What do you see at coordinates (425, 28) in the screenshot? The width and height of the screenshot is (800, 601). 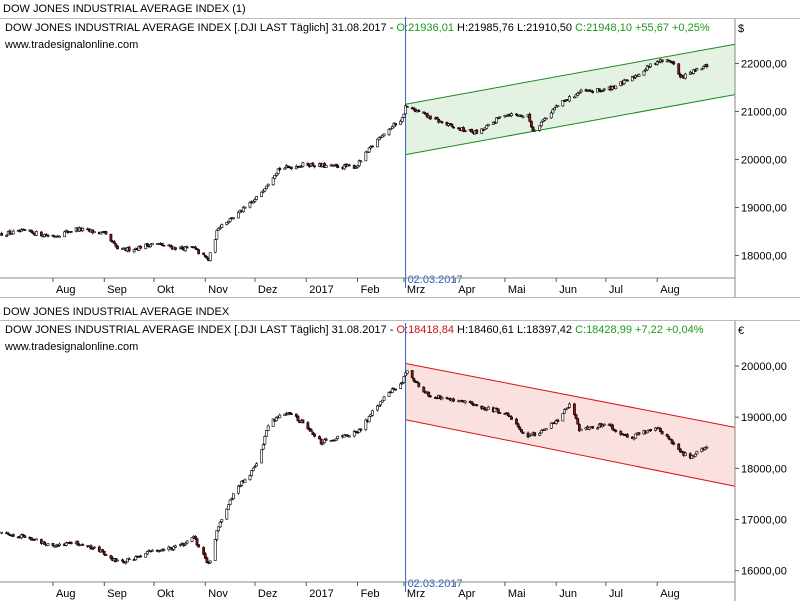 I see `info-open-top: O:21936,01` at bounding box center [425, 28].